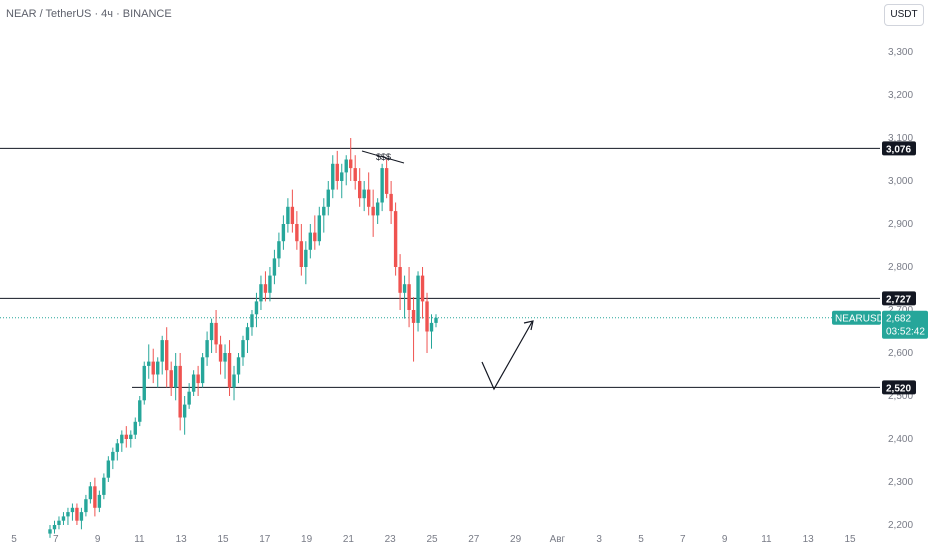 This screenshot has width=932, height=550. I want to click on x-tick-label: 13, so click(809, 539).